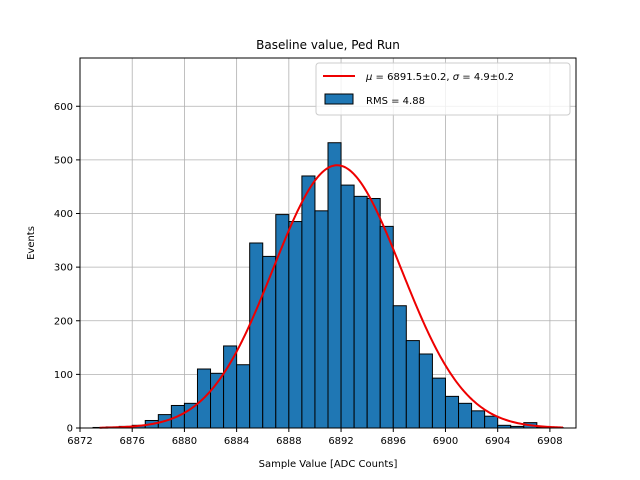 This screenshot has width=640, height=480. I want to click on x-tick-label: 6892, so click(340, 441).